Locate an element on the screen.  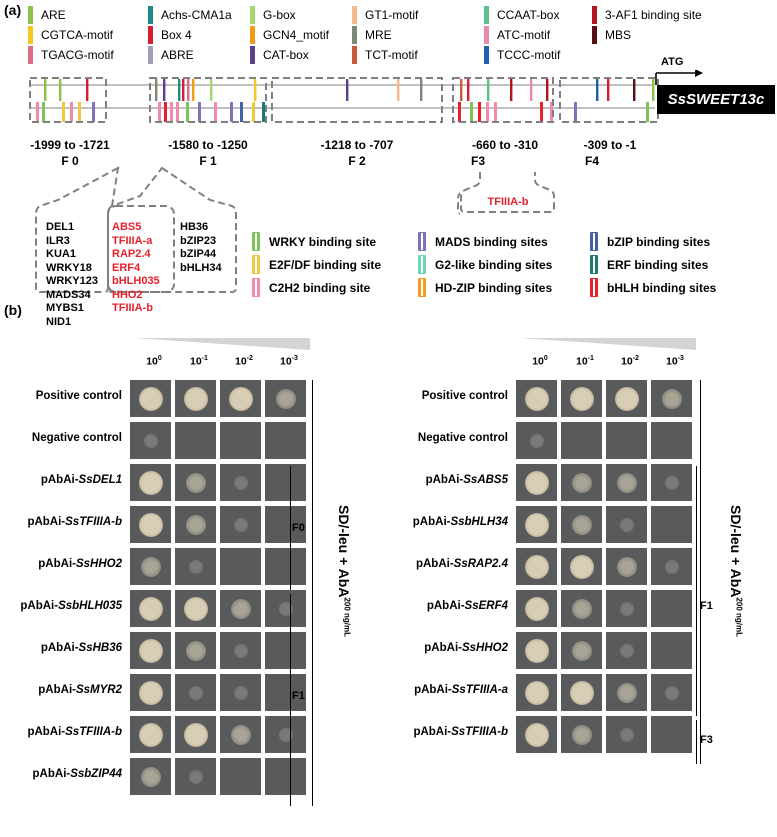
strain-gene: SsbHLH34 is located at coordinates (479, 522).